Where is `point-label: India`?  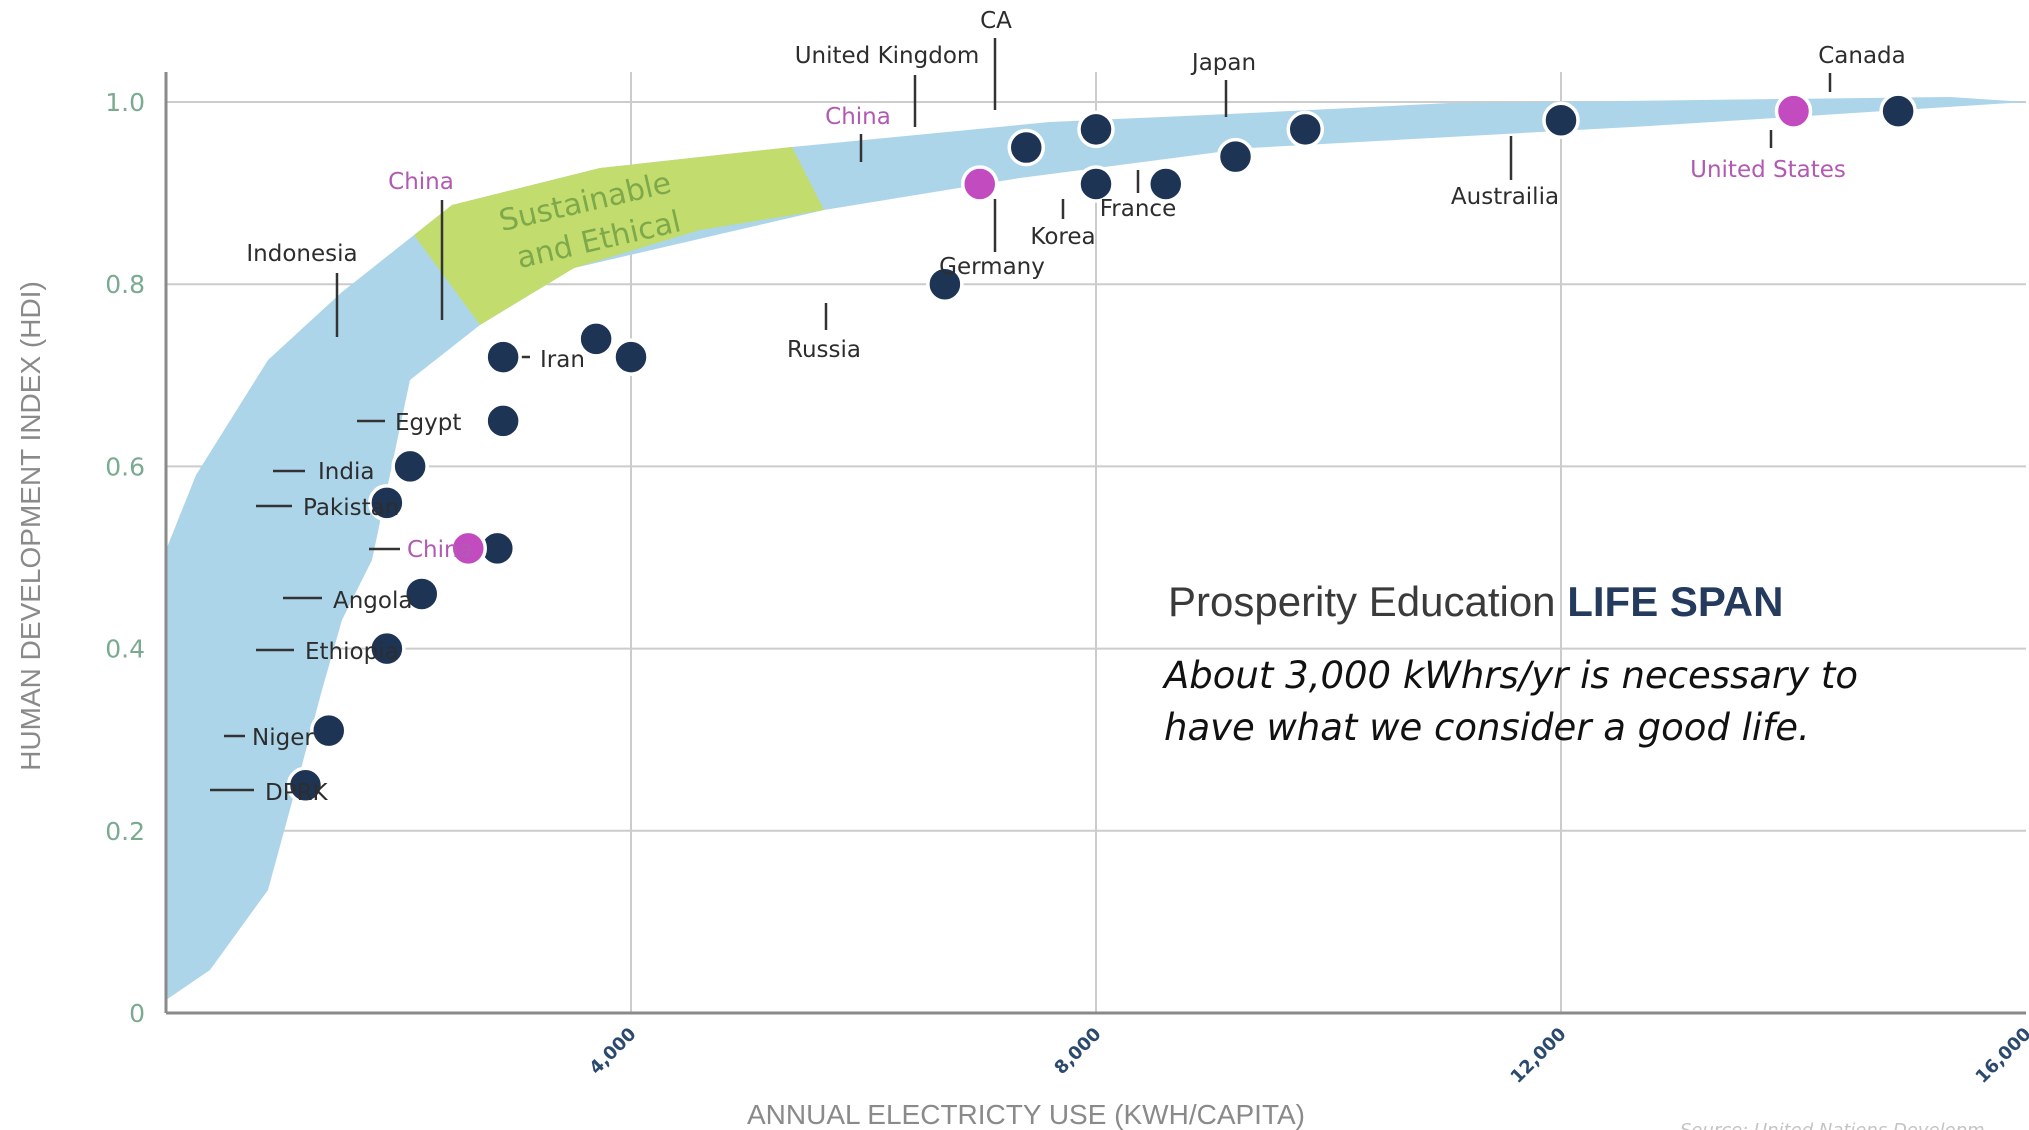 point-label: India is located at coordinates (346, 472).